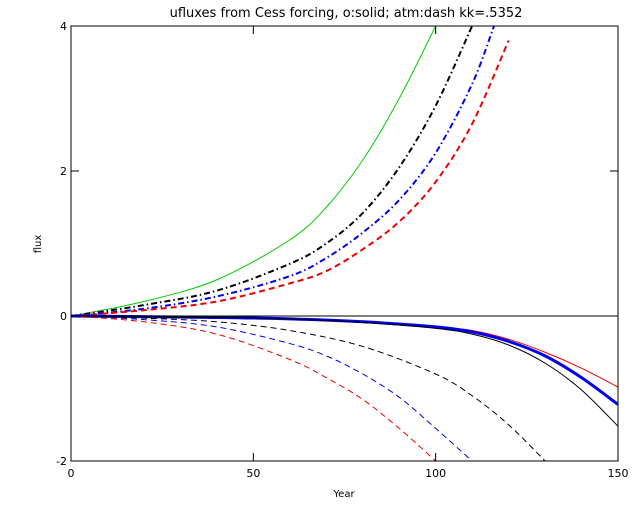  Describe the element at coordinates (343, 494) in the screenshot. I see `x-axis-label: Year` at that location.